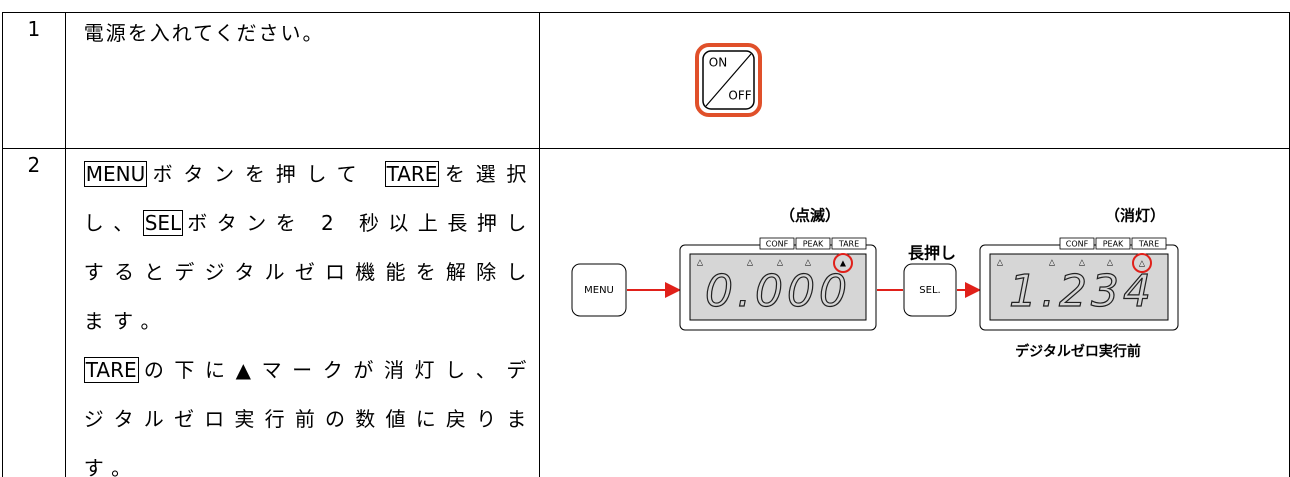 The width and height of the screenshot is (1290, 477). Describe the element at coordinates (115, 174) in the screenshot. I see `key-label: MENU` at that location.